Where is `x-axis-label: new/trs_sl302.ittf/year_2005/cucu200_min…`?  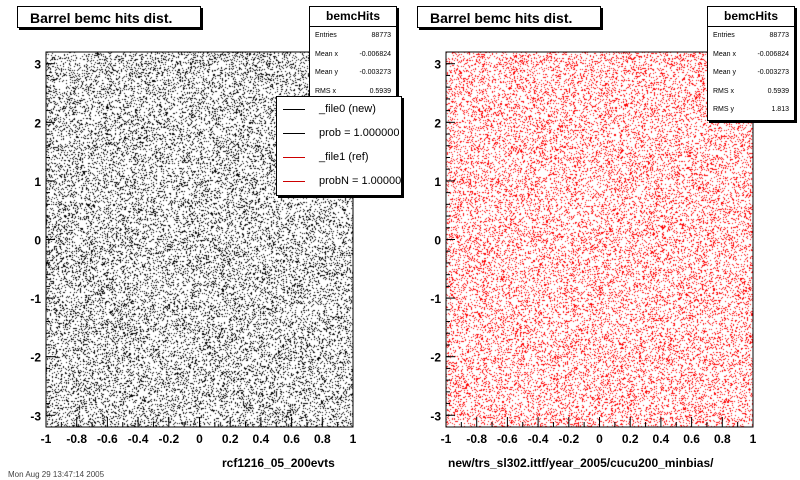 x-axis-label: new/trs_sl302.ittf/year_2005/cucu200_min… is located at coordinates (581, 463).